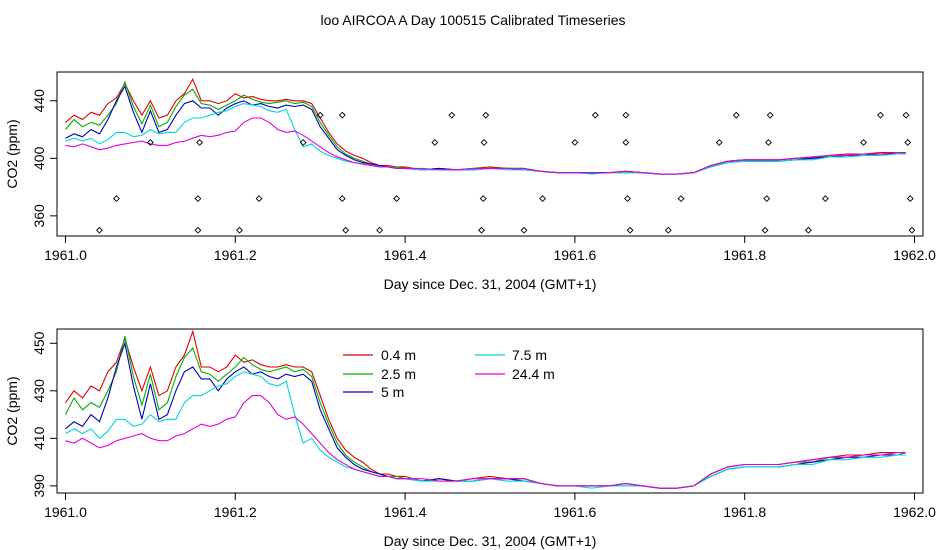  Describe the element at coordinates (533, 374) in the screenshot. I see `legend-label: 24.4 m` at that location.